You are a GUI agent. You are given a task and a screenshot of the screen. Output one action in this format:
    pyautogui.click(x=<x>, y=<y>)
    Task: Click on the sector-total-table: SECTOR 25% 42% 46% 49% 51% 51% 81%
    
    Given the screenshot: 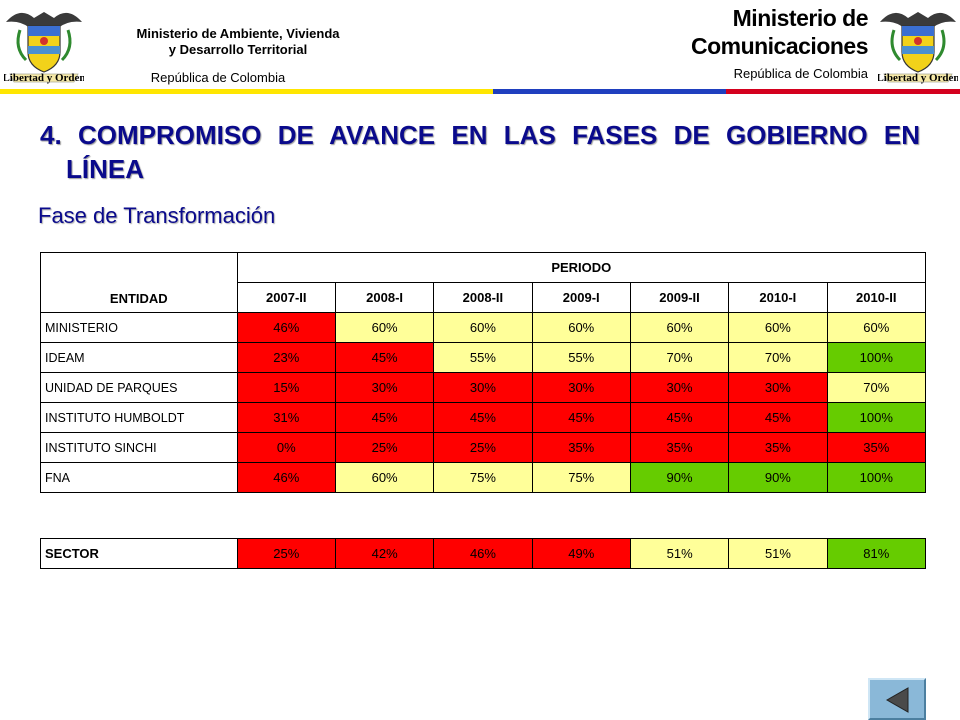 What is the action you would take?
    pyautogui.click(x=483, y=553)
    